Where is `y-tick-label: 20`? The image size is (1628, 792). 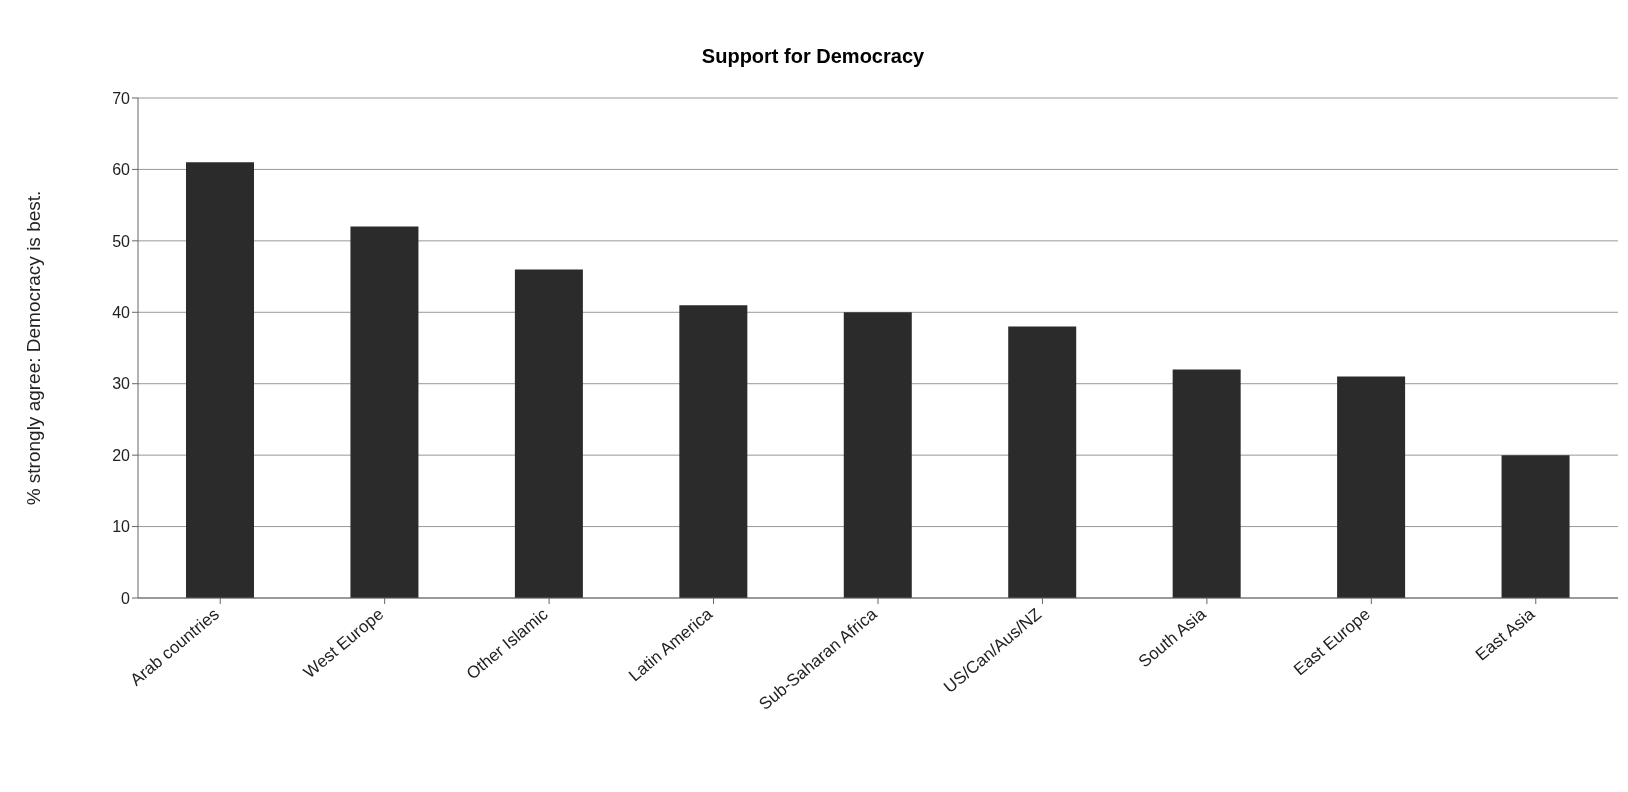 y-tick-label: 20 is located at coordinates (121, 455).